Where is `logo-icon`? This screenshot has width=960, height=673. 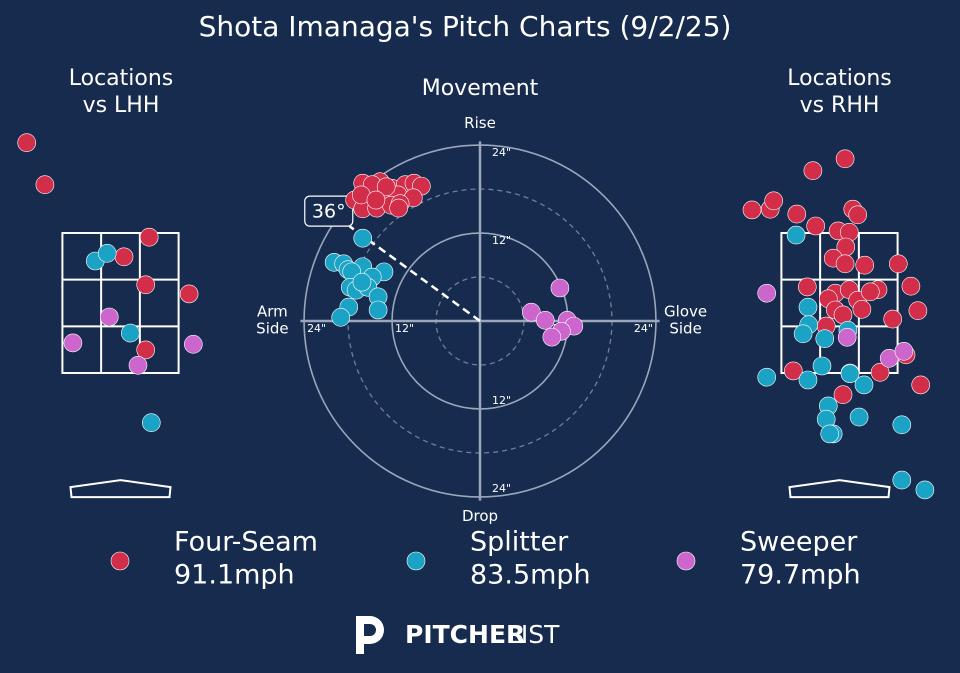 logo-icon is located at coordinates (370, 635).